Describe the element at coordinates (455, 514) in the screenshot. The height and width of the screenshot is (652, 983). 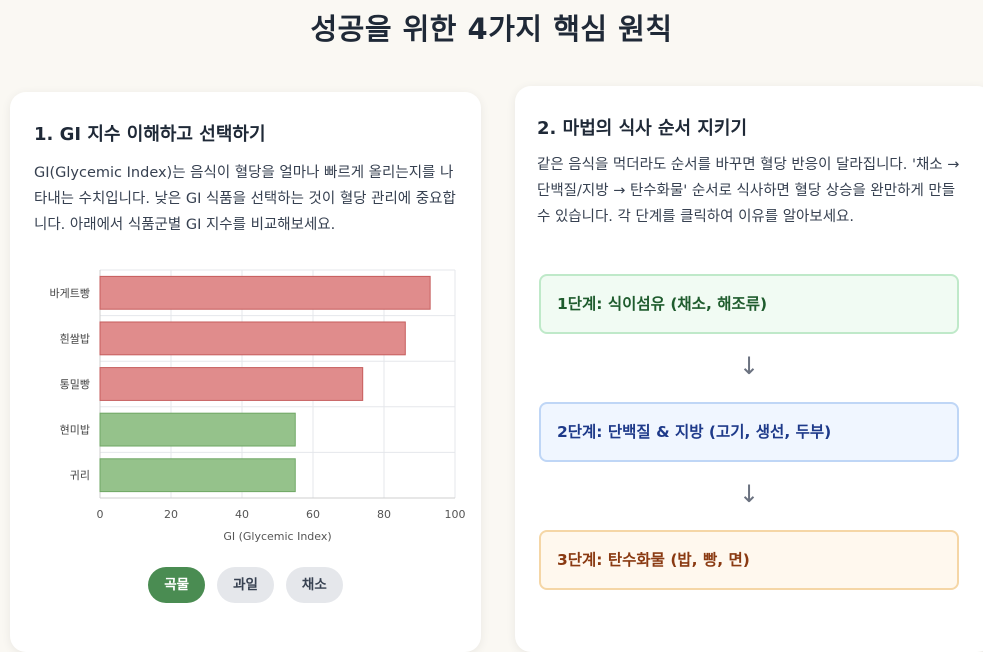
I see `x-tick-label: 100` at that location.